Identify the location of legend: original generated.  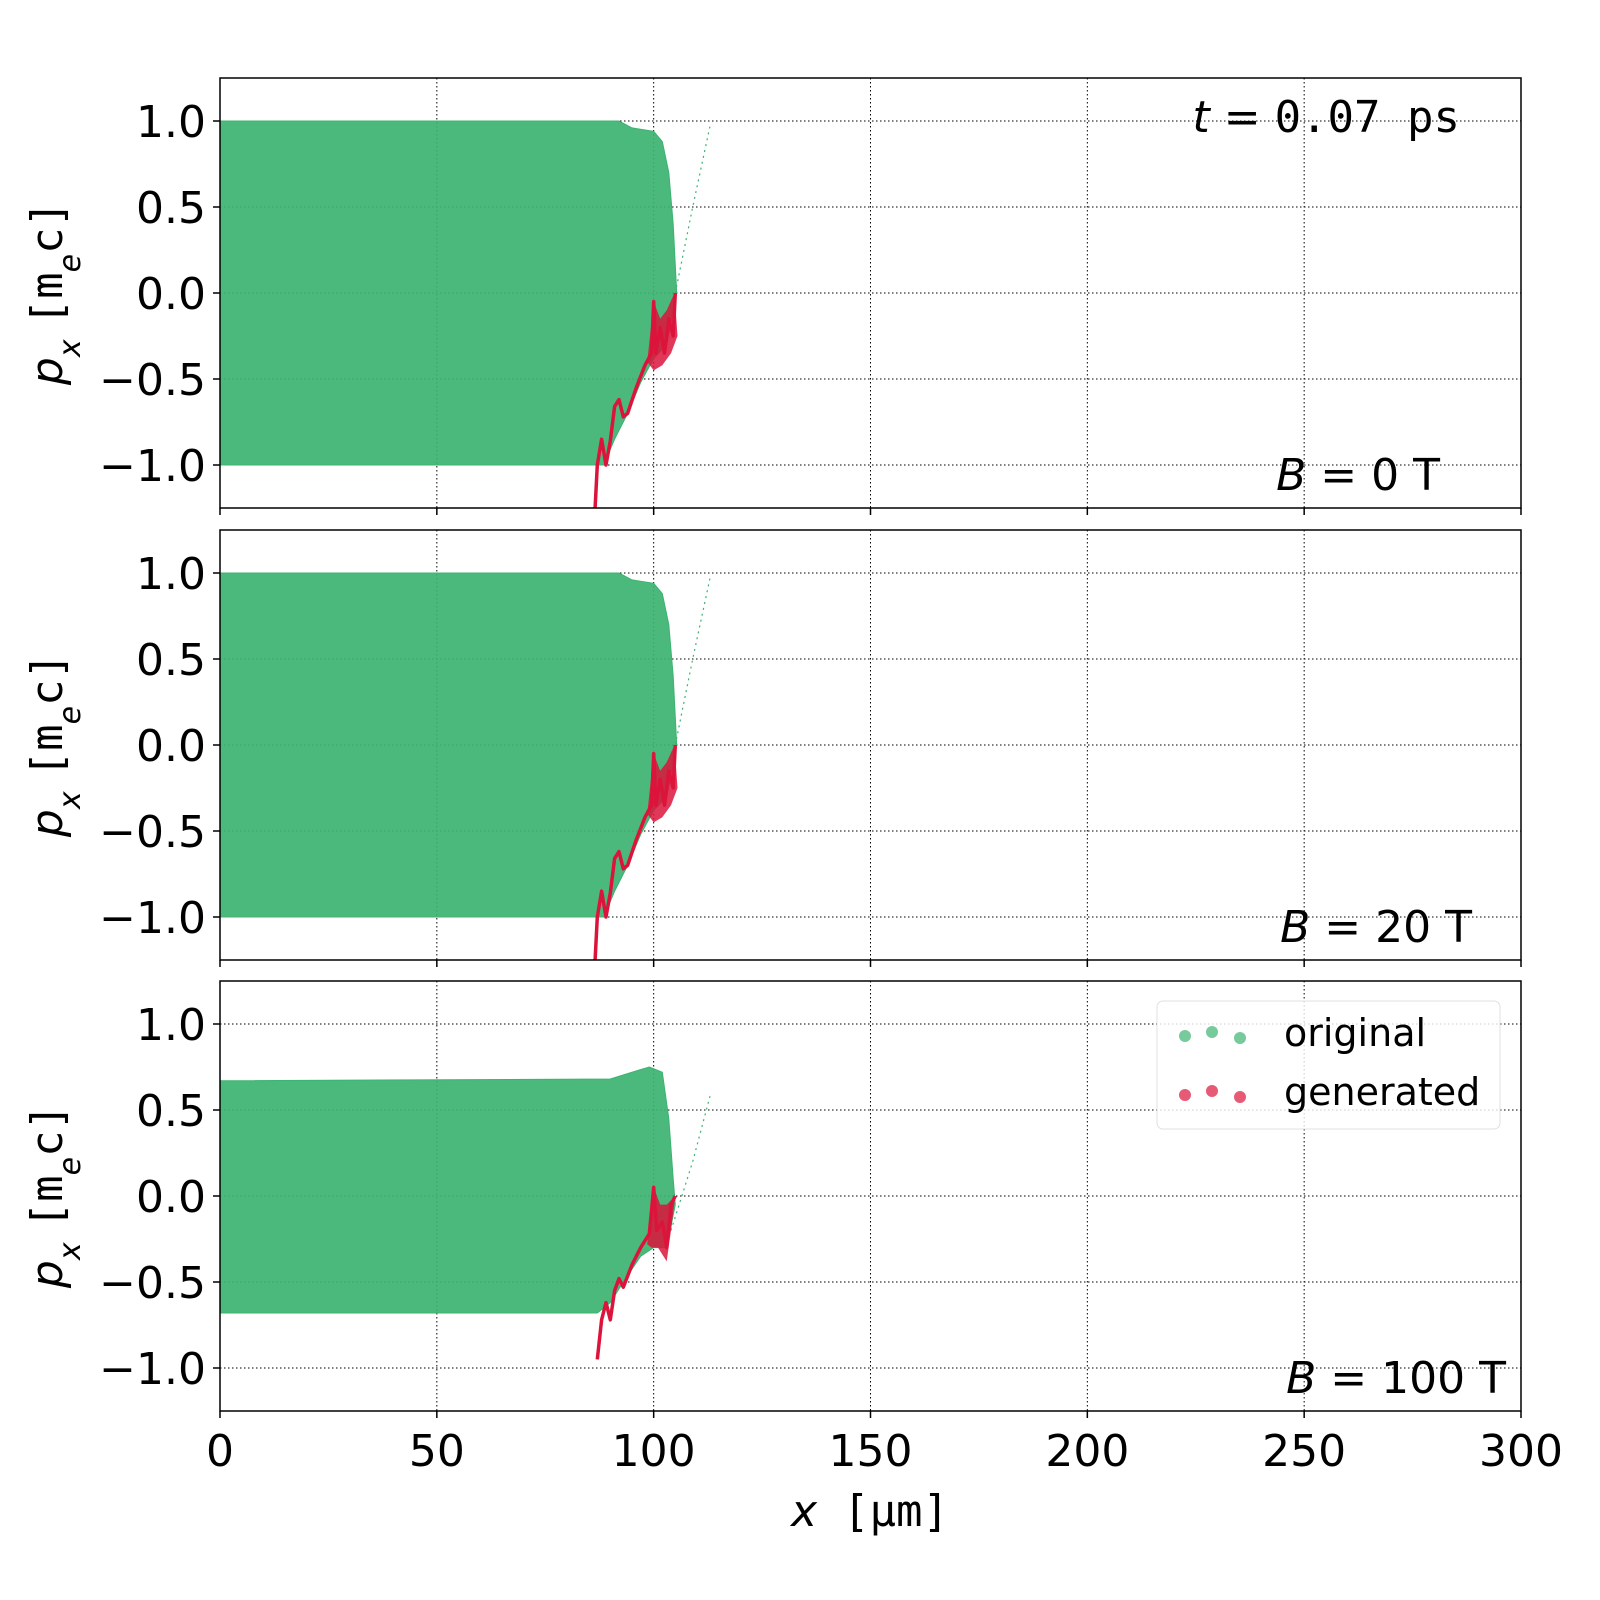
(1328, 1065).